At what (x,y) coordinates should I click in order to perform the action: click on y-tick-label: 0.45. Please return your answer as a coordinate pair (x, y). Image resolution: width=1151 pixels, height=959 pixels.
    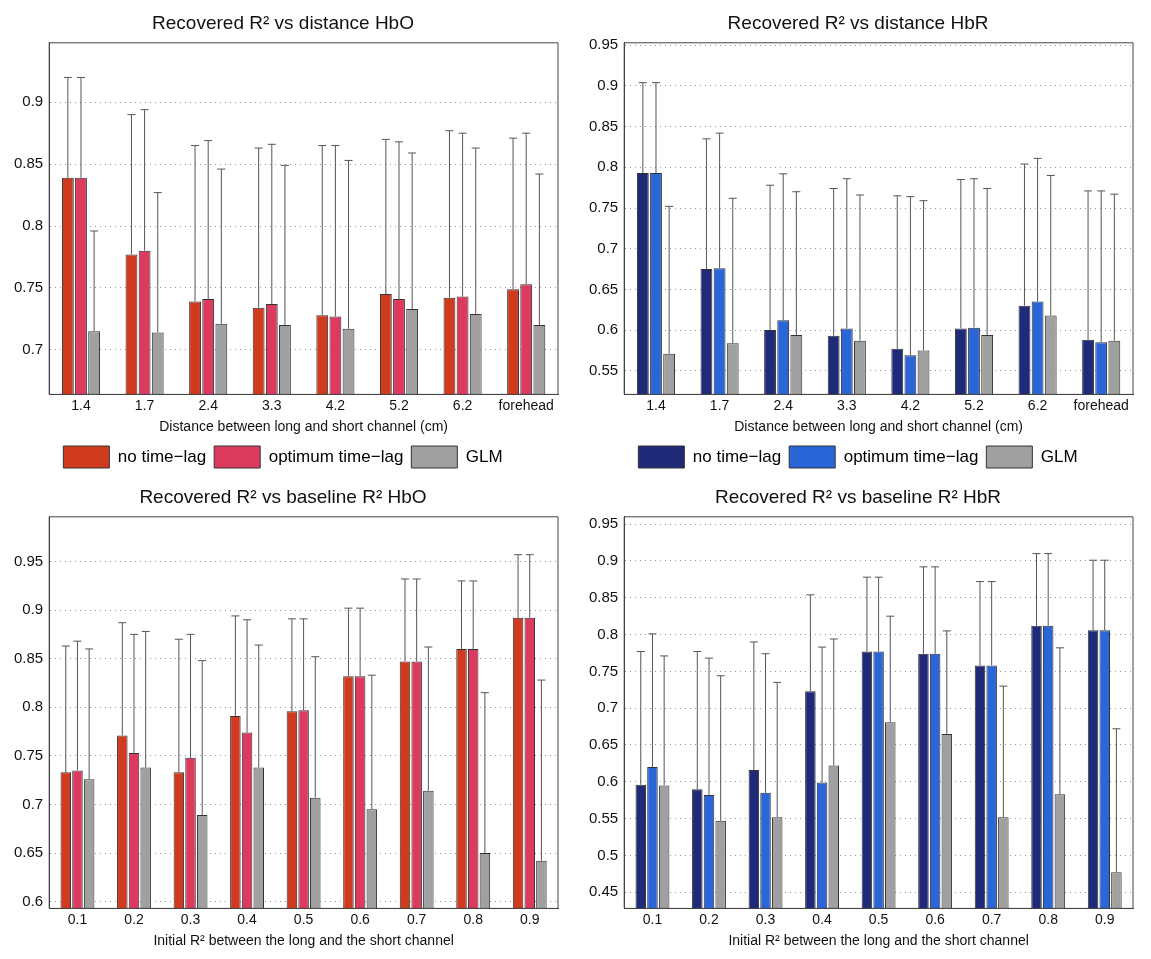
    Looking at the image, I should click on (603, 891).